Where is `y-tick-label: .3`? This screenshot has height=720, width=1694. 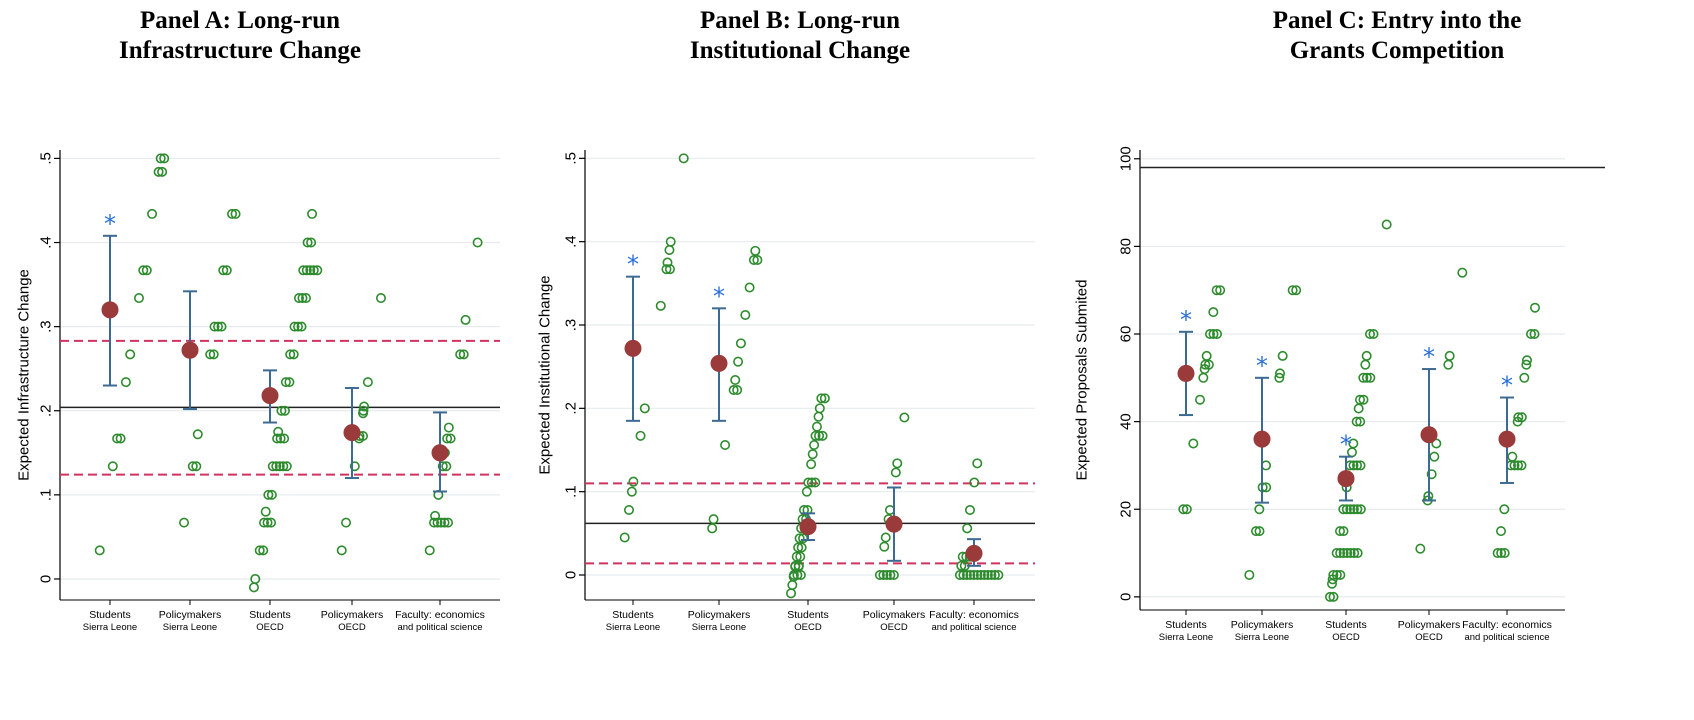
y-tick-label: .3 is located at coordinates (46, 326).